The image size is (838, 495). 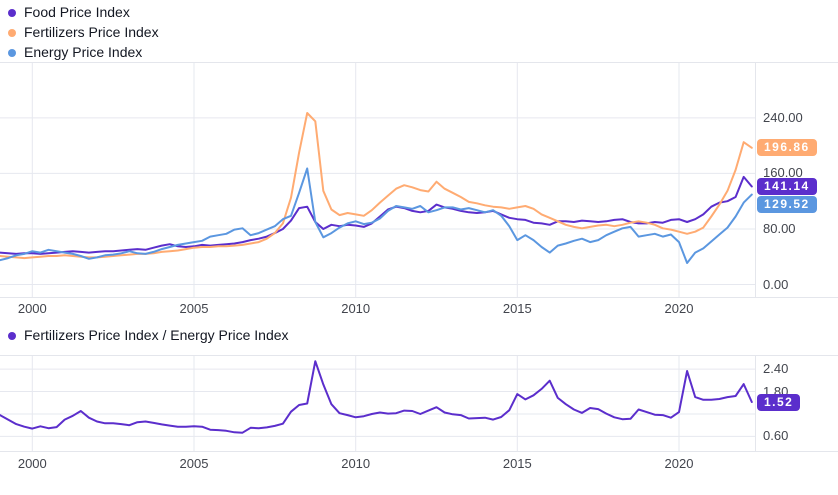 I want to click on y-tick-label: 160.00, so click(x=783, y=173).